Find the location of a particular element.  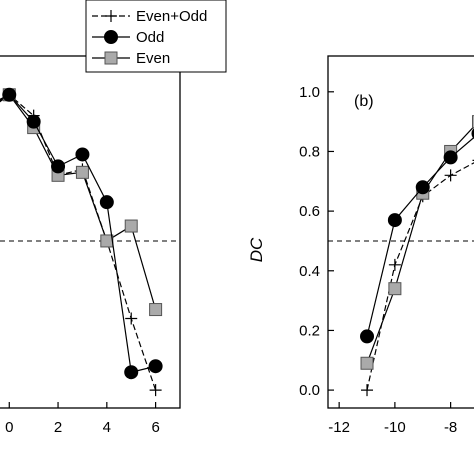

panel-b-series-line-square is located at coordinates (420, 244).